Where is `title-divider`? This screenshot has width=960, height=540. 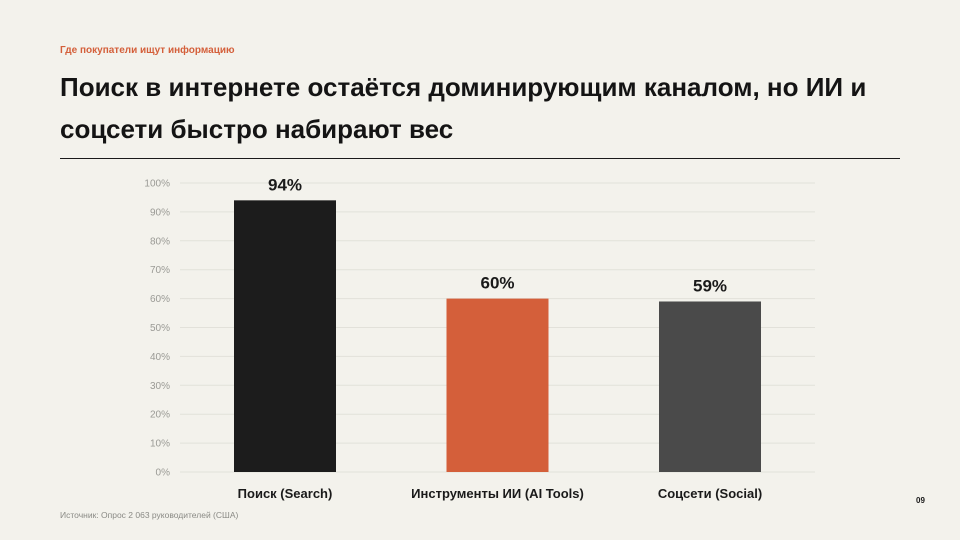
title-divider is located at coordinates (480, 158).